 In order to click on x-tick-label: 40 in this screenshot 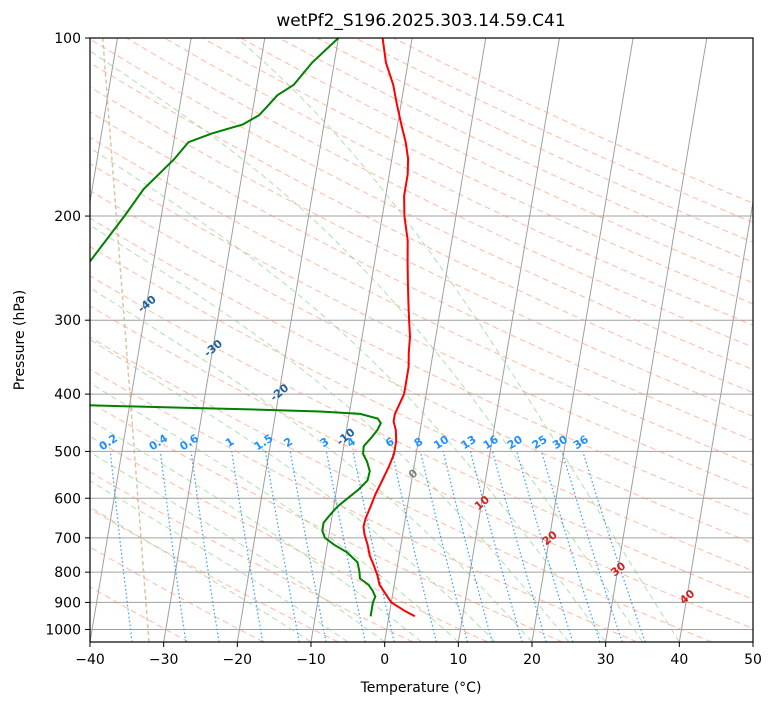, I will do `click(679, 660)`.